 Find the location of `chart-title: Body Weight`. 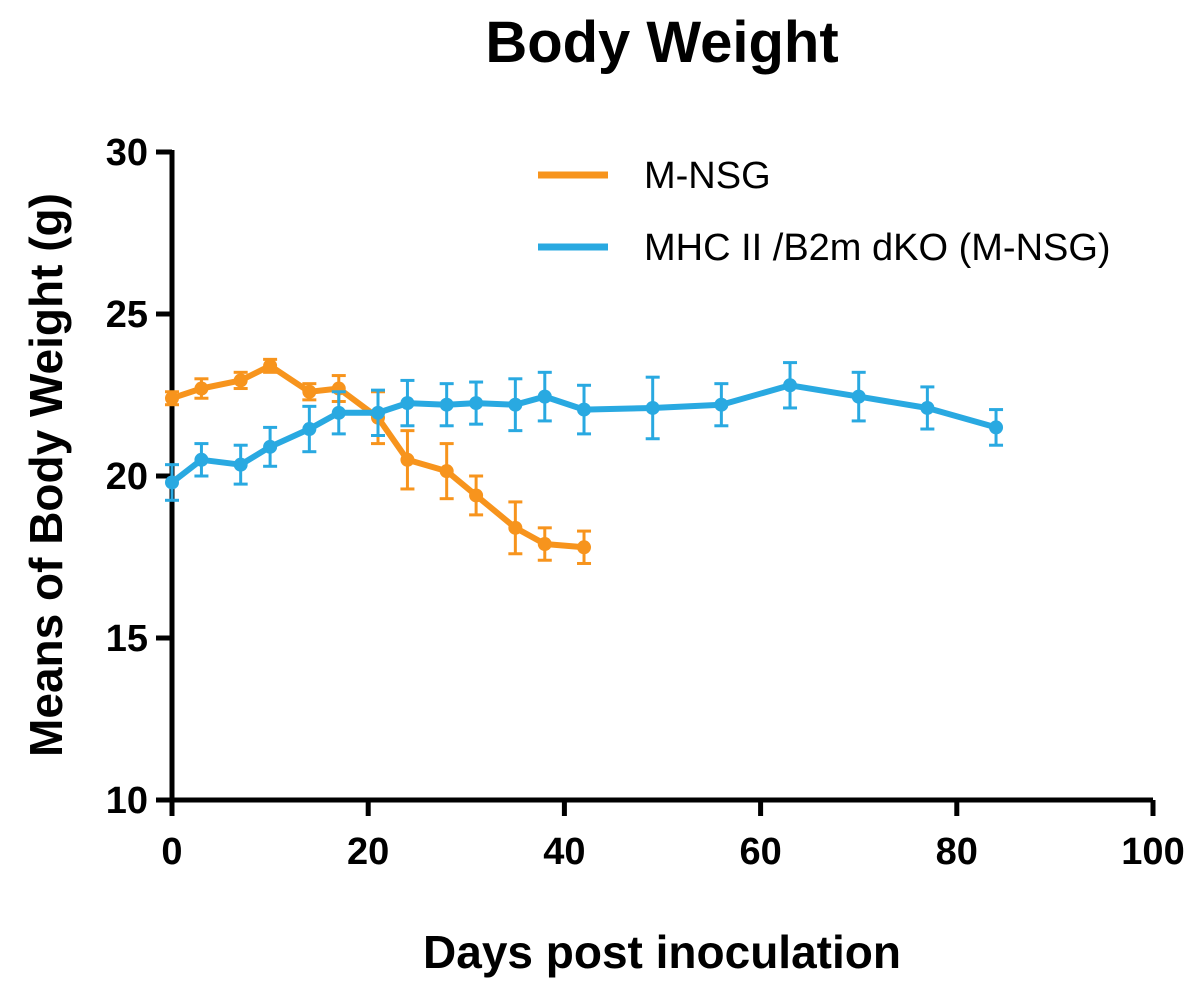

chart-title: Body Weight is located at coordinates (661, 42).